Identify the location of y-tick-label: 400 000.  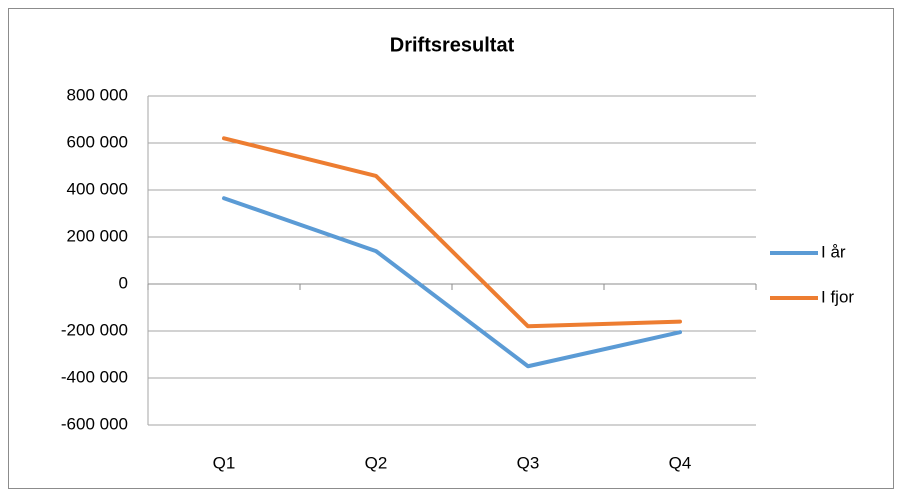
(97, 188).